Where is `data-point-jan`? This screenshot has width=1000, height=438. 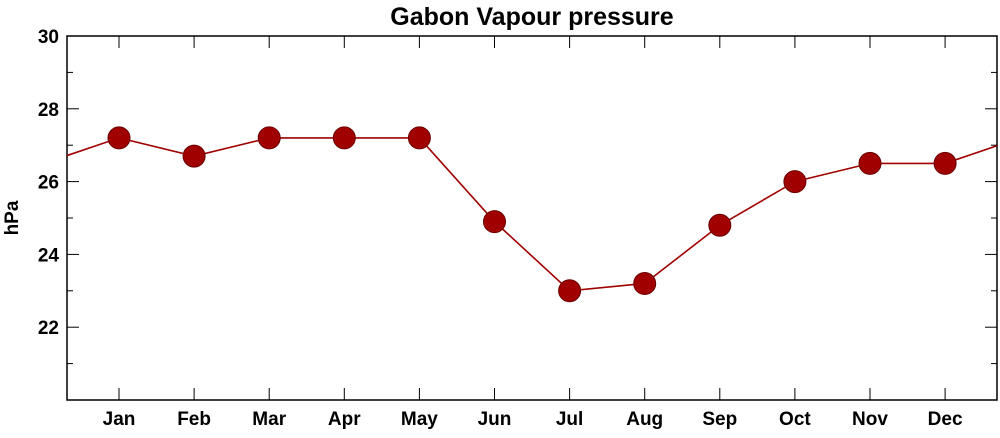
data-point-jan is located at coordinates (119, 138).